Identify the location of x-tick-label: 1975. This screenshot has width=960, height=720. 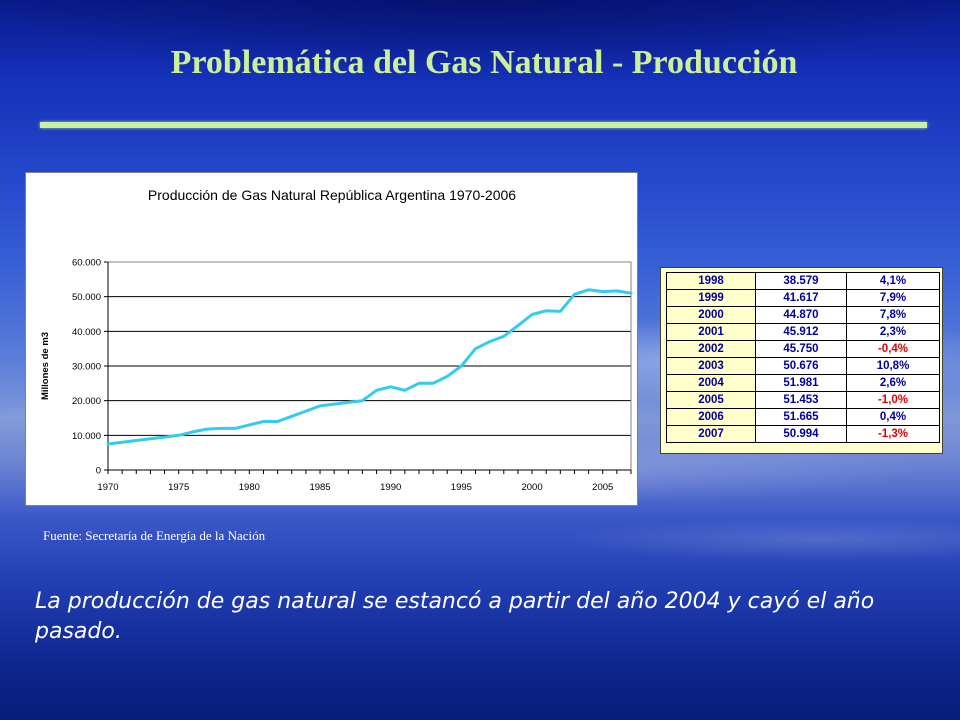
(178, 487).